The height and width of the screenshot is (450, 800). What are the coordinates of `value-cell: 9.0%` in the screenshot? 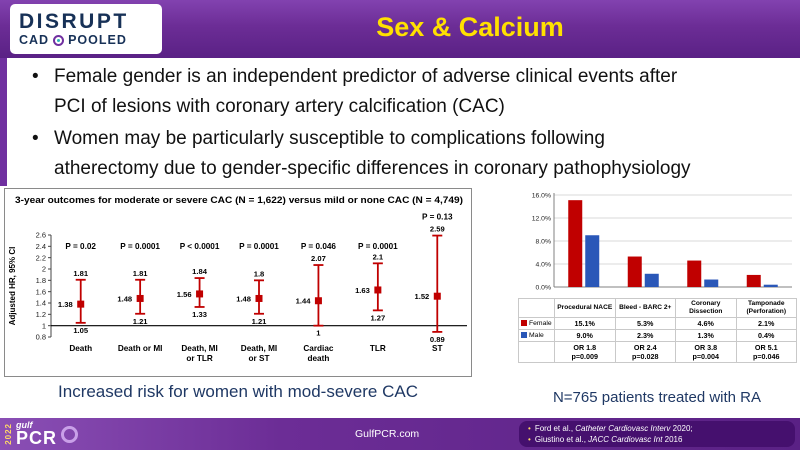 It's located at (585, 335).